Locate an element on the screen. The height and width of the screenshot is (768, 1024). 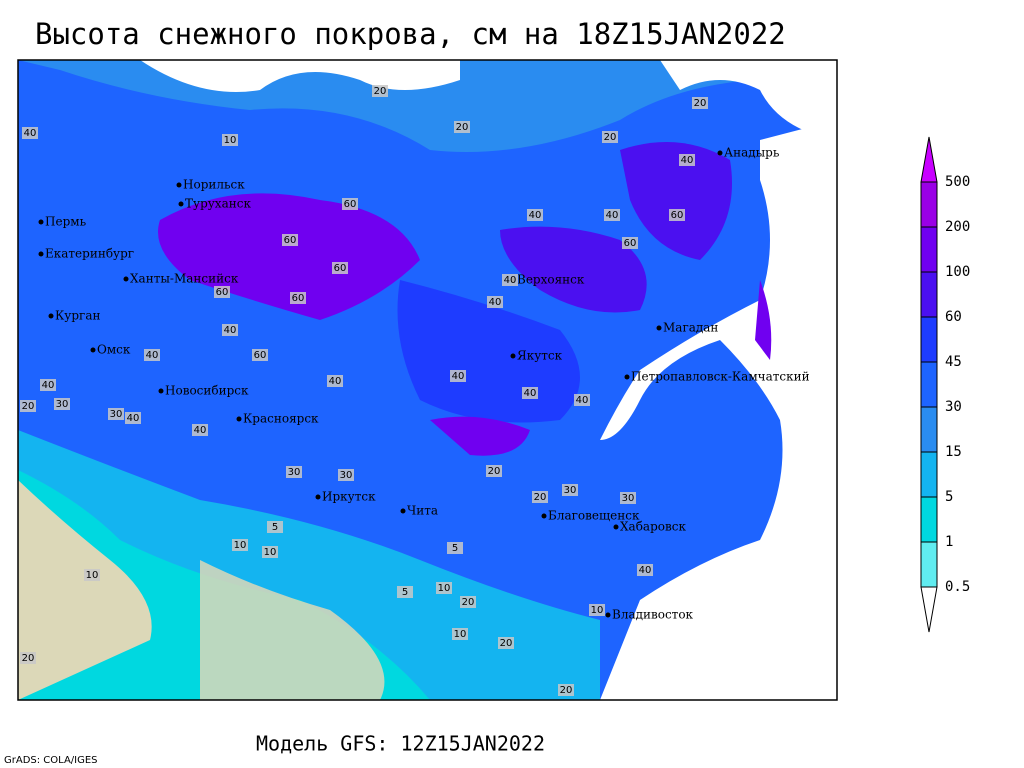
city-label: Курган is located at coordinates (77, 316).